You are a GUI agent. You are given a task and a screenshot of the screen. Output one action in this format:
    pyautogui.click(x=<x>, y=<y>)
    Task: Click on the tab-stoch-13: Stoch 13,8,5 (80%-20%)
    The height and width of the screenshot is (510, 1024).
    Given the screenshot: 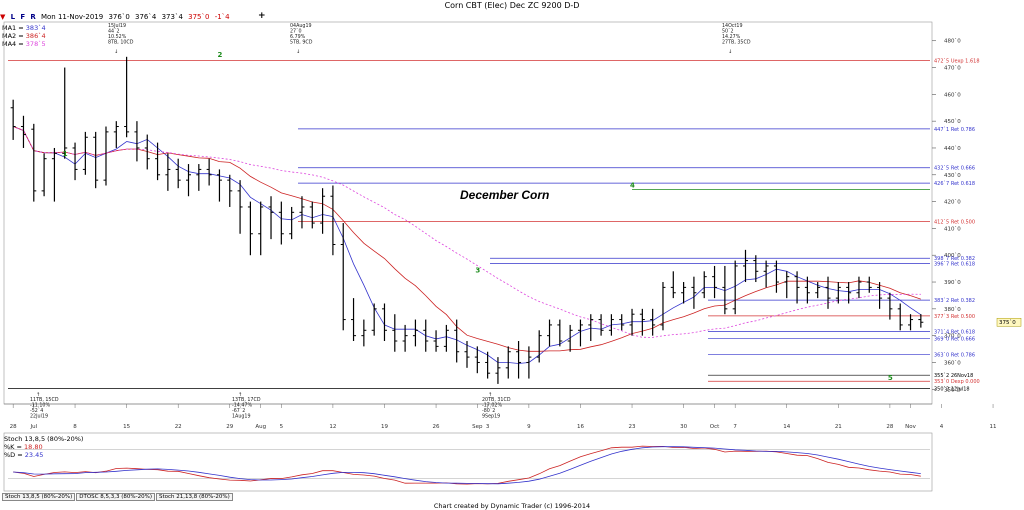 What is the action you would take?
    pyautogui.click(x=39, y=497)
    